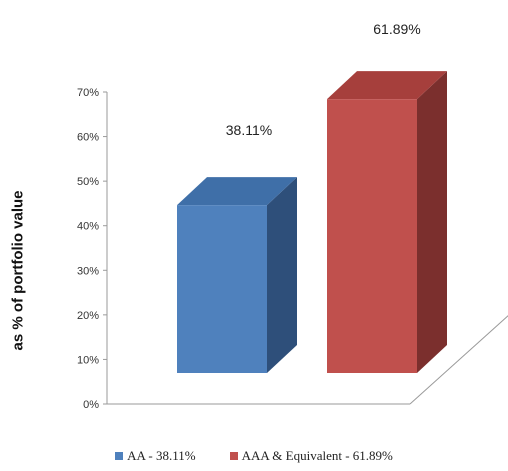  I want to click on data-labels: 38.11% 61.89%, so click(323, 79).